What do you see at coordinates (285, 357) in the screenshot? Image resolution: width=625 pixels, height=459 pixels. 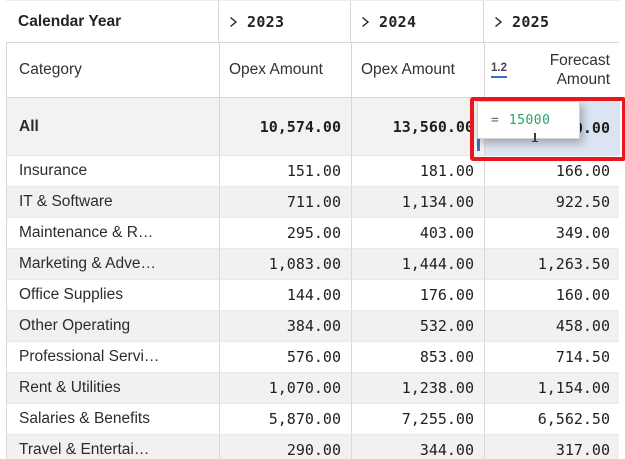 I see `value-cell-2023: 576.00` at bounding box center [285, 357].